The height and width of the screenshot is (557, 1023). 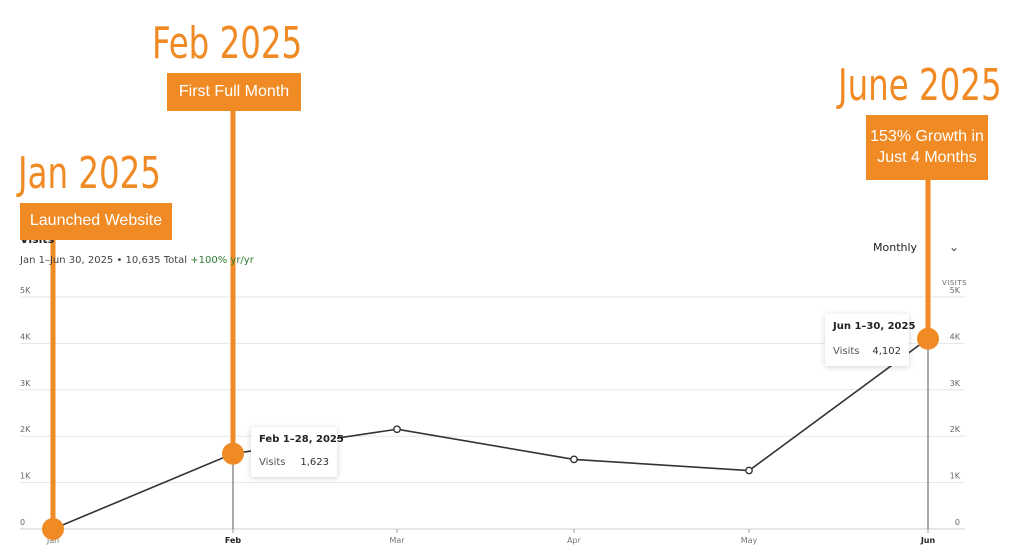 What do you see at coordinates (96, 221) in the screenshot?
I see `annotation-jan-caption: Launched Website` at bounding box center [96, 221].